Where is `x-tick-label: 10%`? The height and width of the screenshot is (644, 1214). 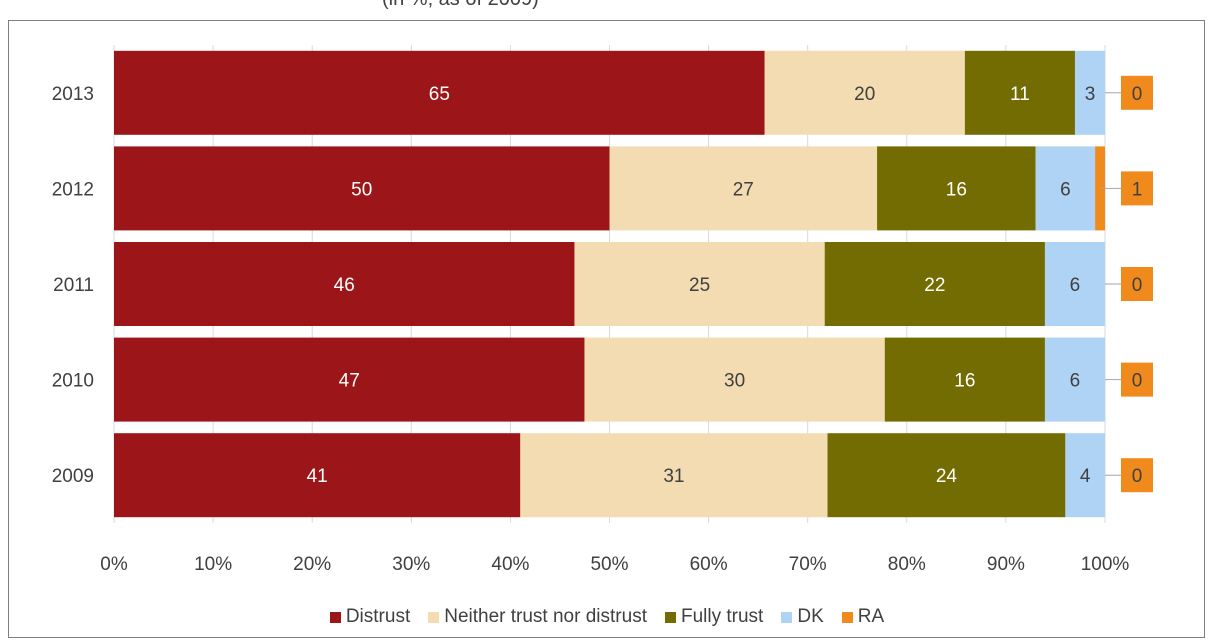 x-tick-label: 10% is located at coordinates (213, 564).